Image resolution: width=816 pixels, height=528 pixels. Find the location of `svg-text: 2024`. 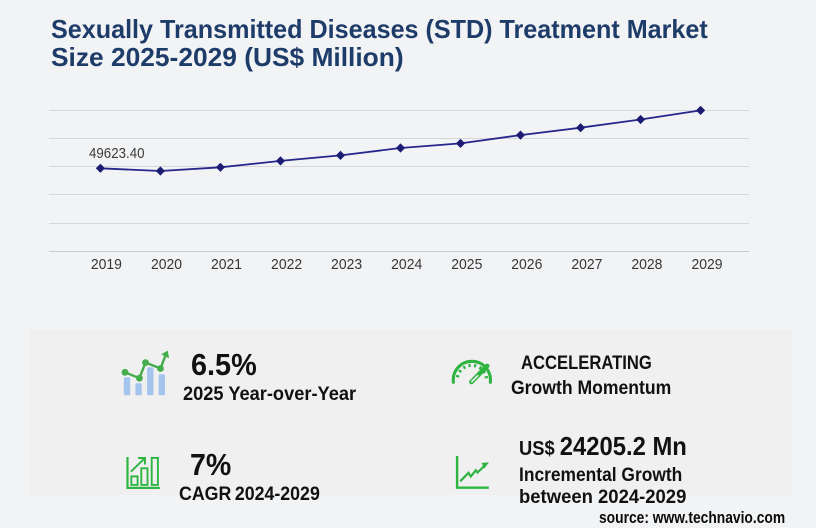

svg-text: 2024 is located at coordinates (406, 264).